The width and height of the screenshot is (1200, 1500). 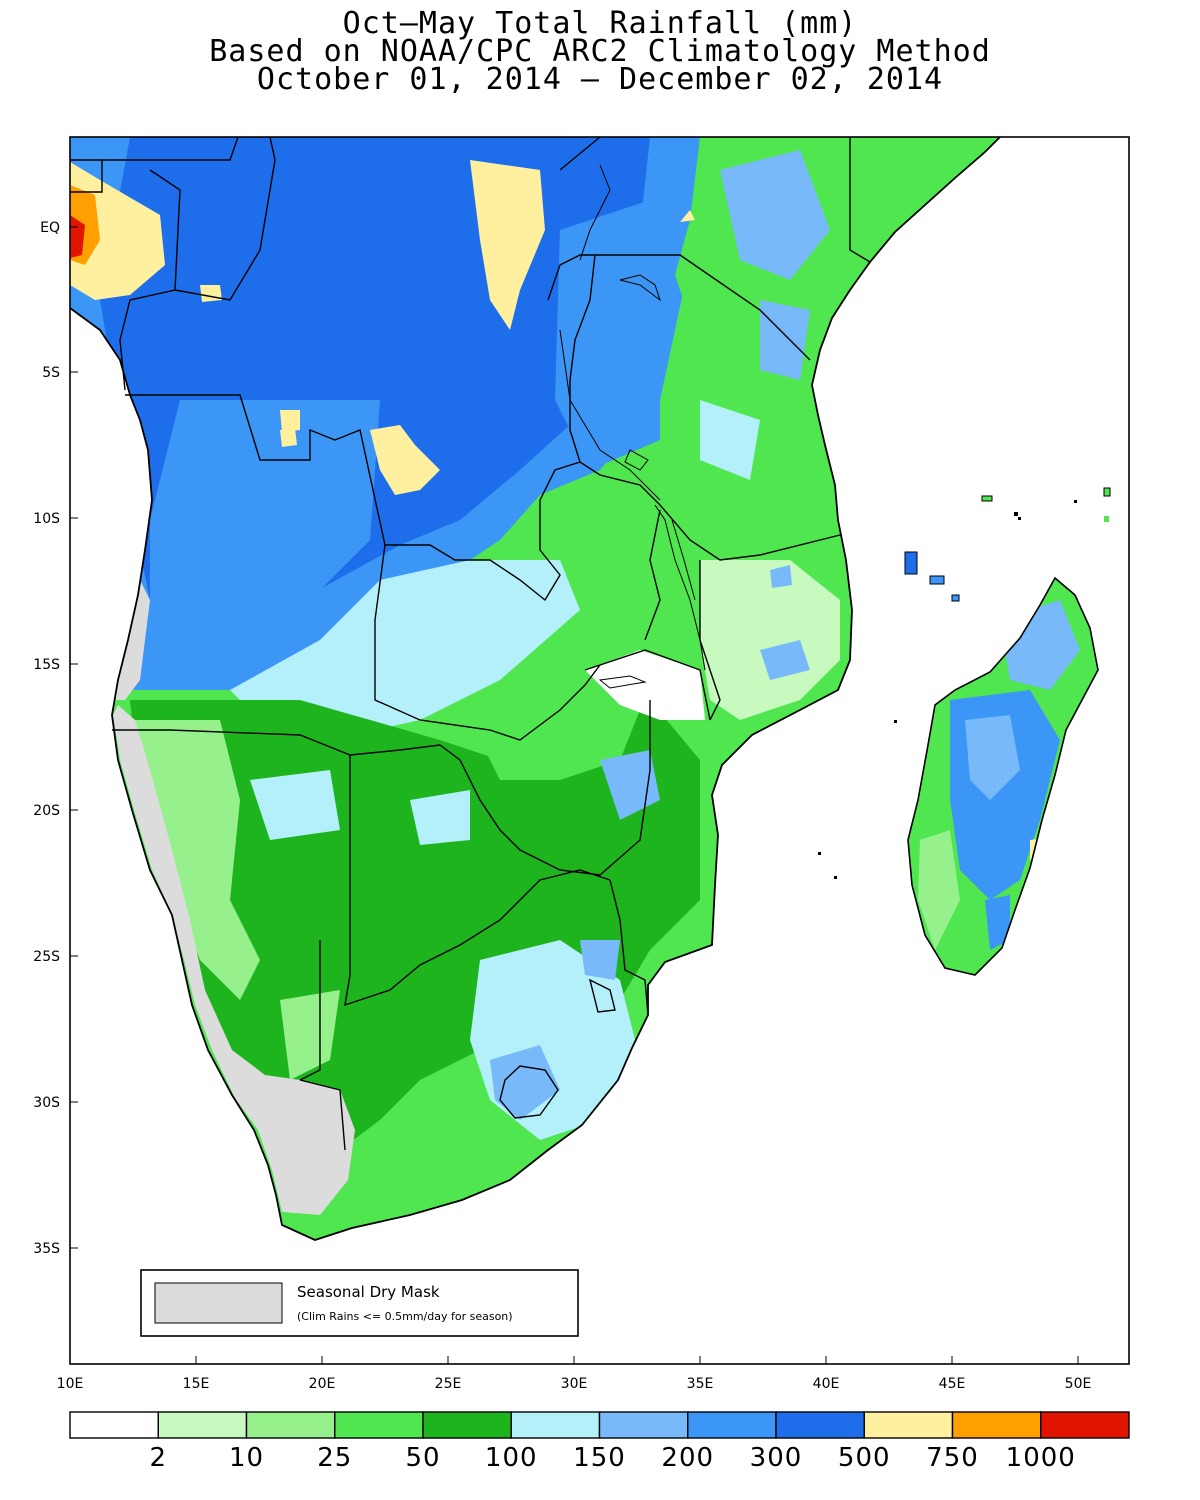 What do you see at coordinates (1003, 776) in the screenshot?
I see `madagascar-coastline` at bounding box center [1003, 776].